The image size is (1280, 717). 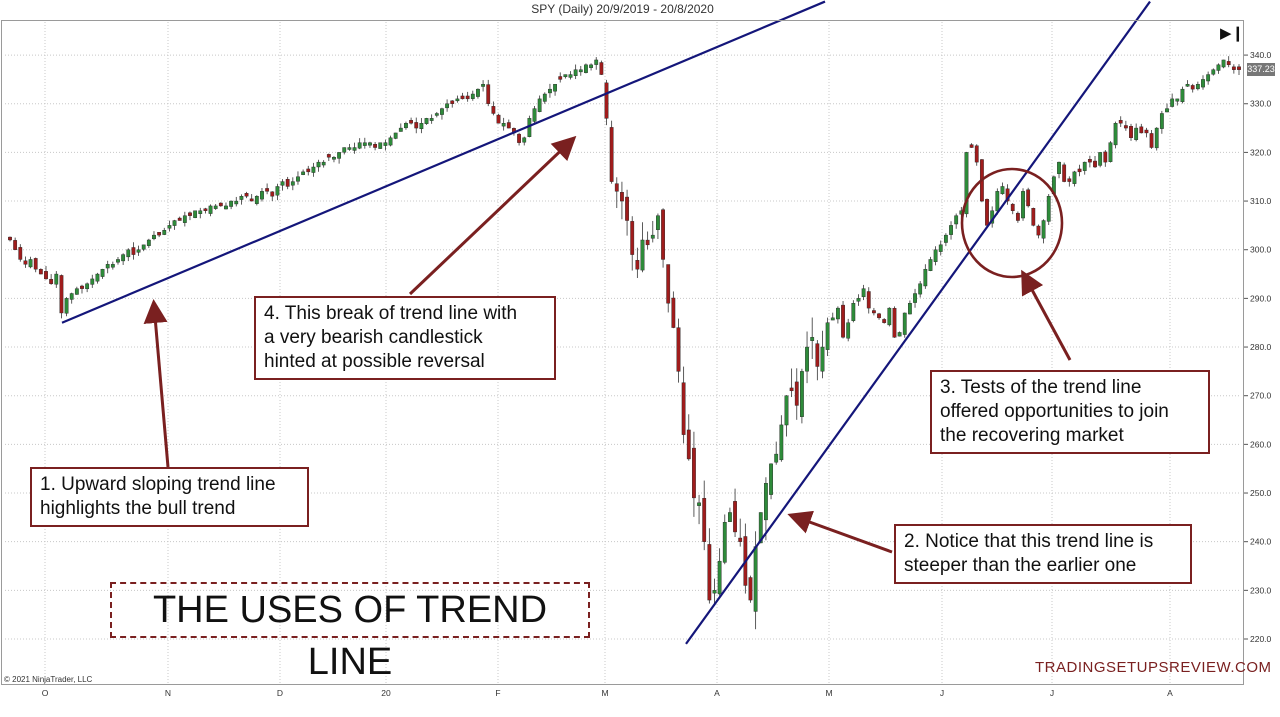 What do you see at coordinates (1261, 444) in the screenshot?
I see `y-tick-label: 260.0` at bounding box center [1261, 444].